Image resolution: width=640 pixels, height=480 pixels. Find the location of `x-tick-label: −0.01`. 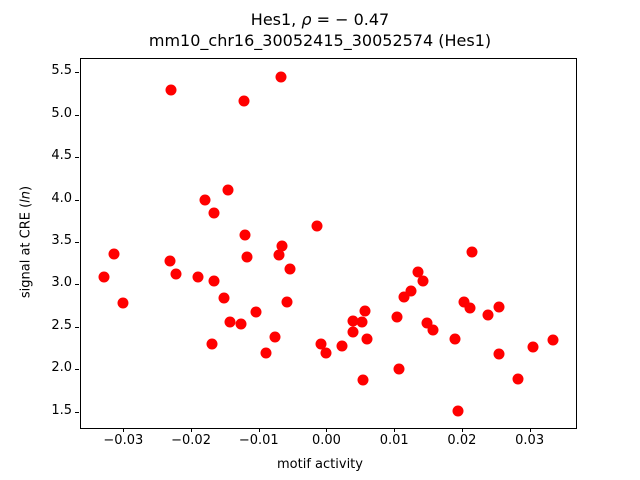

x-tick-label: −0.01 is located at coordinates (258, 440).